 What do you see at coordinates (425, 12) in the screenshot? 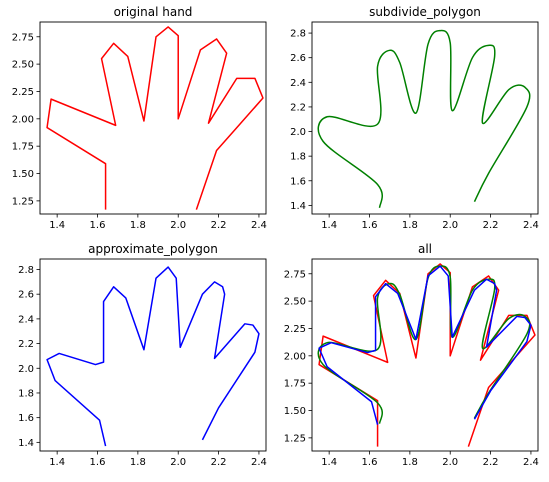
I see `panel-title: subdivide_polygon` at bounding box center [425, 12].